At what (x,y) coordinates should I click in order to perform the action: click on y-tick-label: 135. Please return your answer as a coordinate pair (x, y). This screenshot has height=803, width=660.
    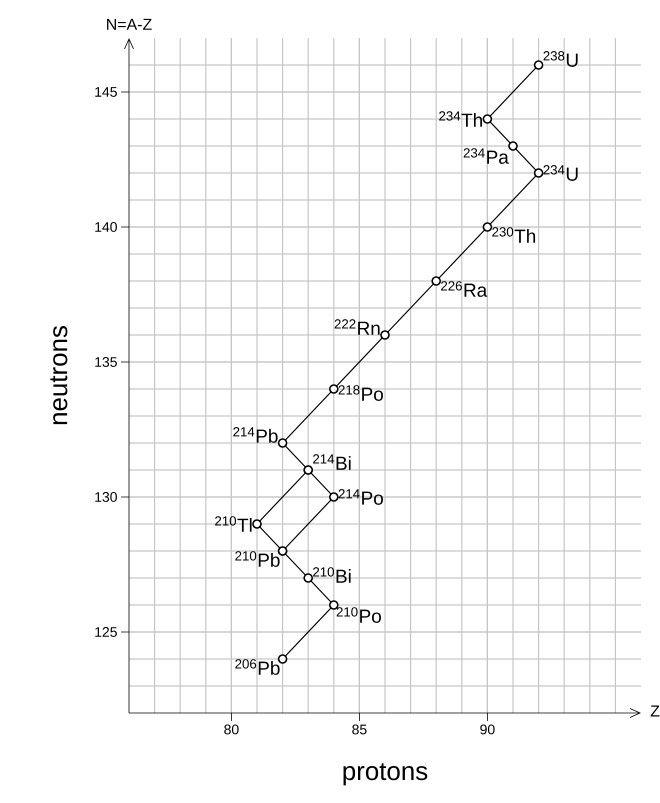
    Looking at the image, I should click on (106, 362).